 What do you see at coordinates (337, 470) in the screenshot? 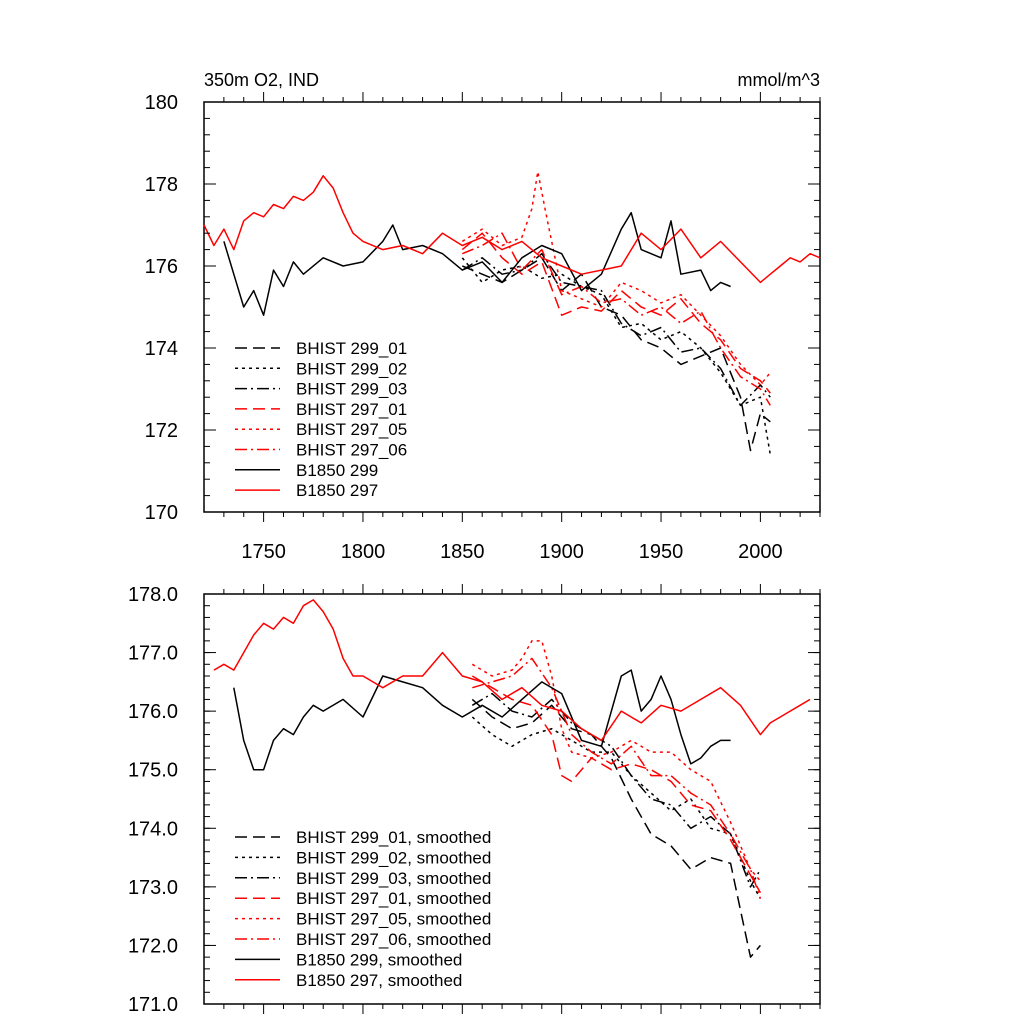
I see `legend-label: B1850 299` at bounding box center [337, 470].